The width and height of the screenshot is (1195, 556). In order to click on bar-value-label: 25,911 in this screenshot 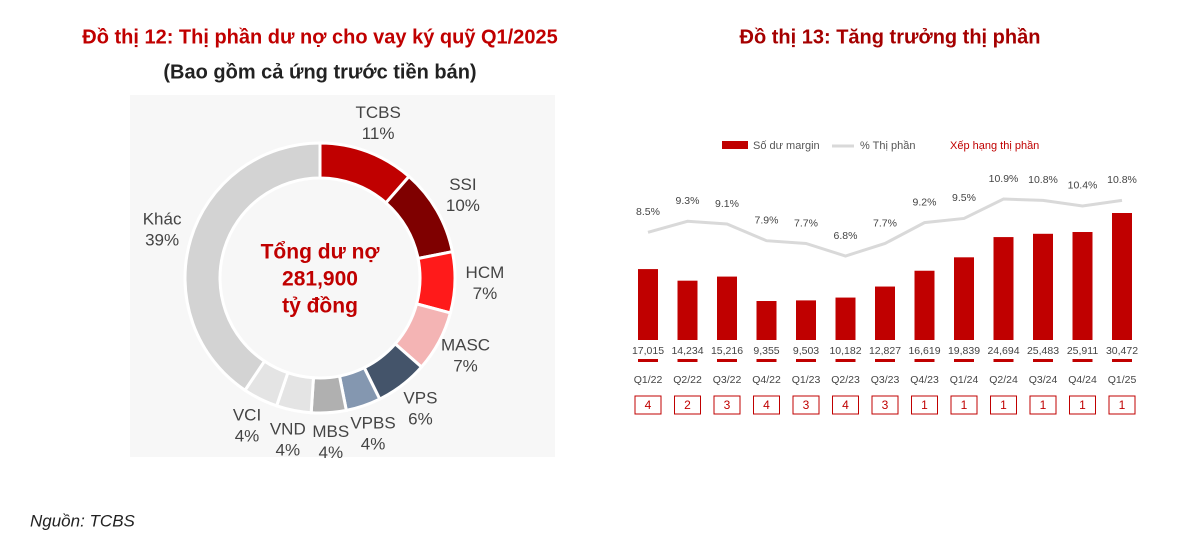, I will do `click(1082, 351)`.